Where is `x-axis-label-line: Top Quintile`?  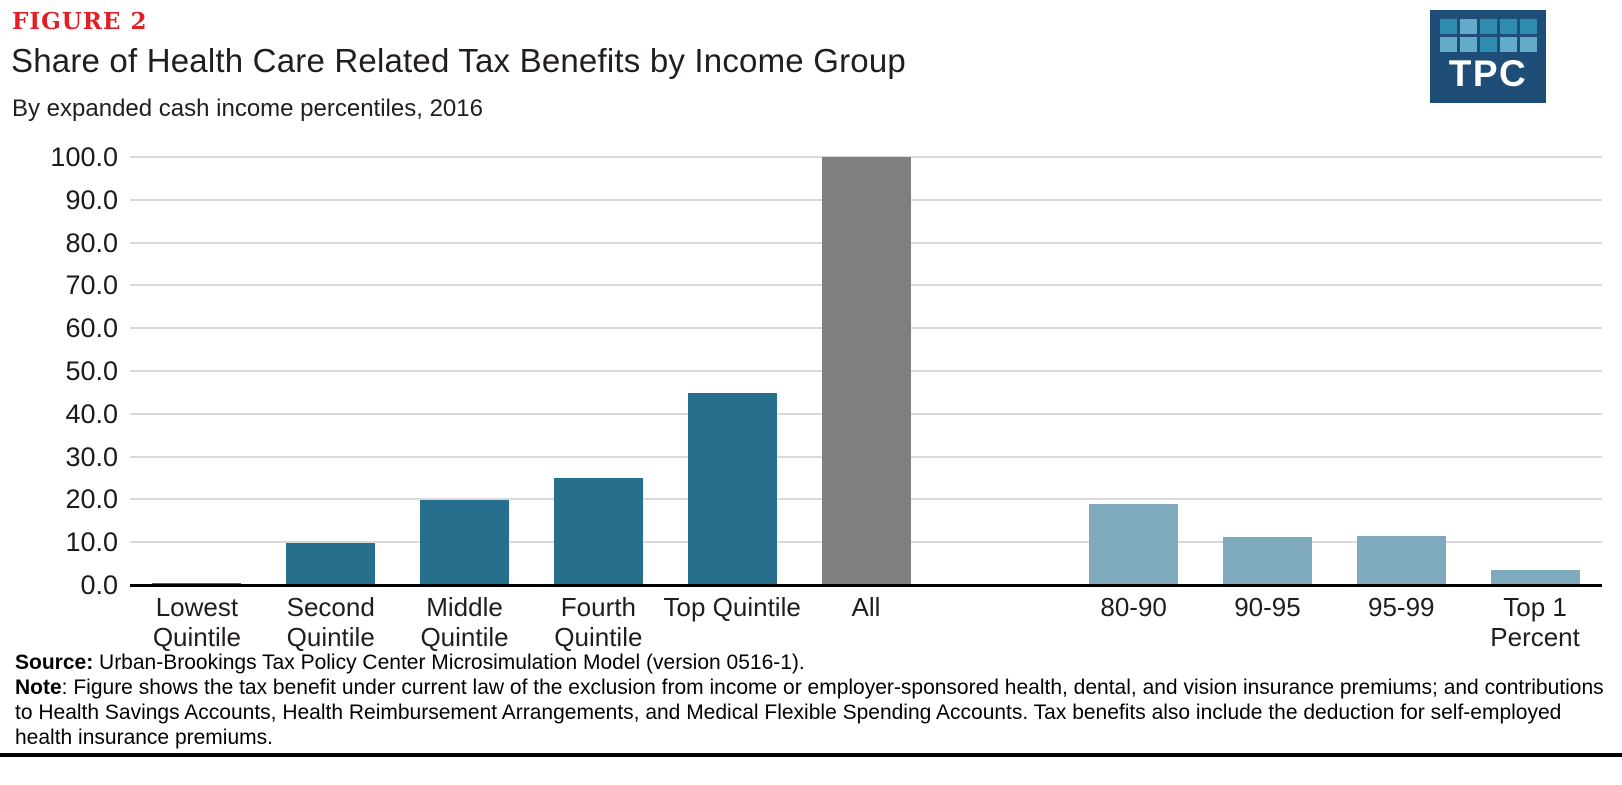 x-axis-label-line: Top Quintile is located at coordinates (732, 607).